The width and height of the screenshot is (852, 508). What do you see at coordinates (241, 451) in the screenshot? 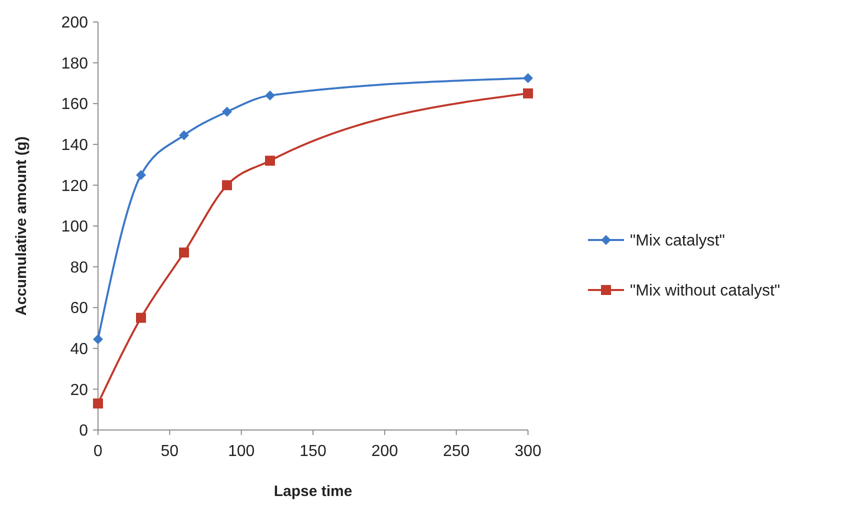
I see `x-tick-label: 100` at bounding box center [241, 451].